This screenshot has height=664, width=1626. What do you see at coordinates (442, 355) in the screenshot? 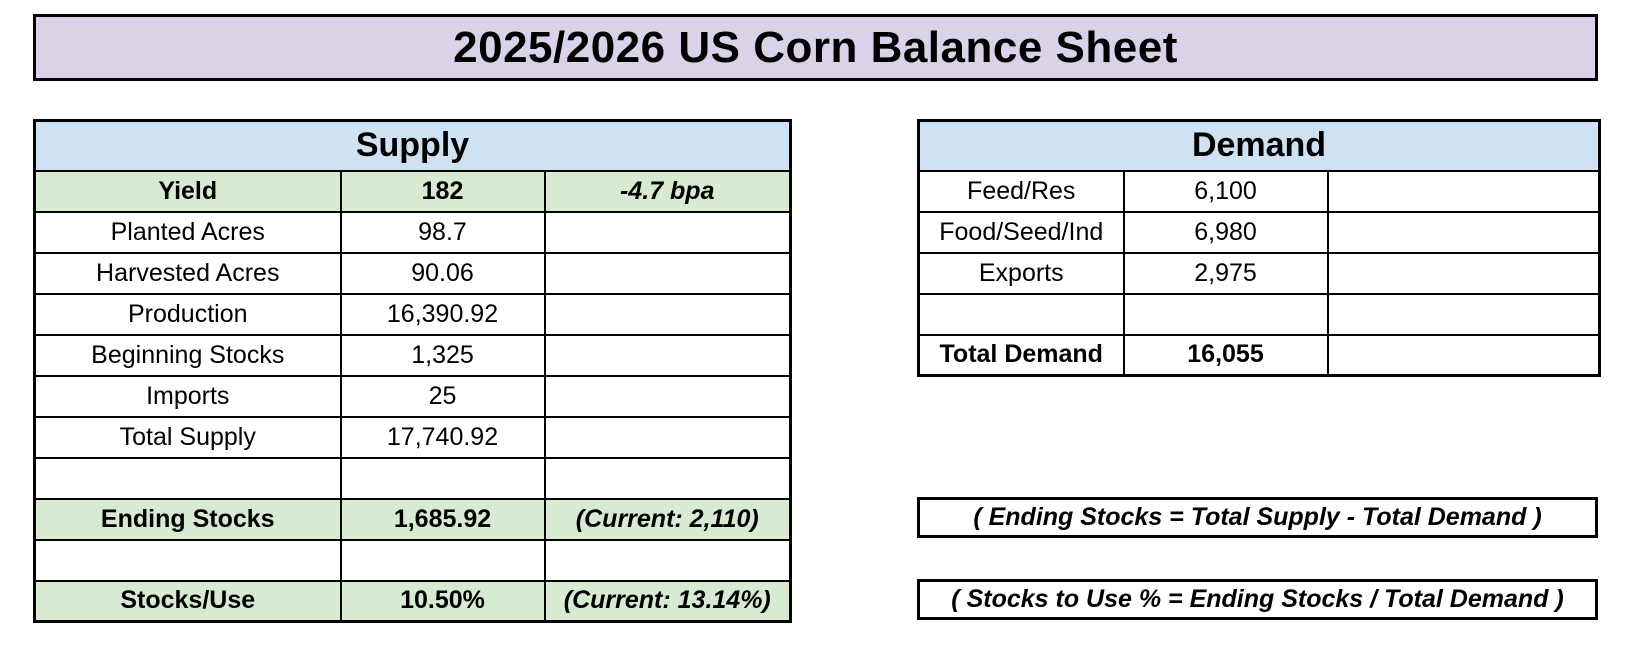
I see `value-cell: 1,325` at bounding box center [442, 355].